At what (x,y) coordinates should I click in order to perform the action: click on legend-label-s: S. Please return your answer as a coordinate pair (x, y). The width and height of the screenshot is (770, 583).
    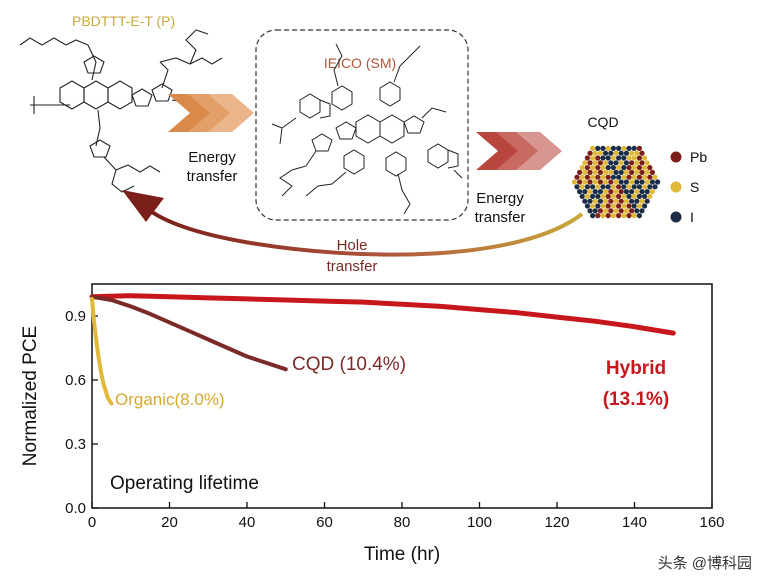
    Looking at the image, I should click on (694, 187).